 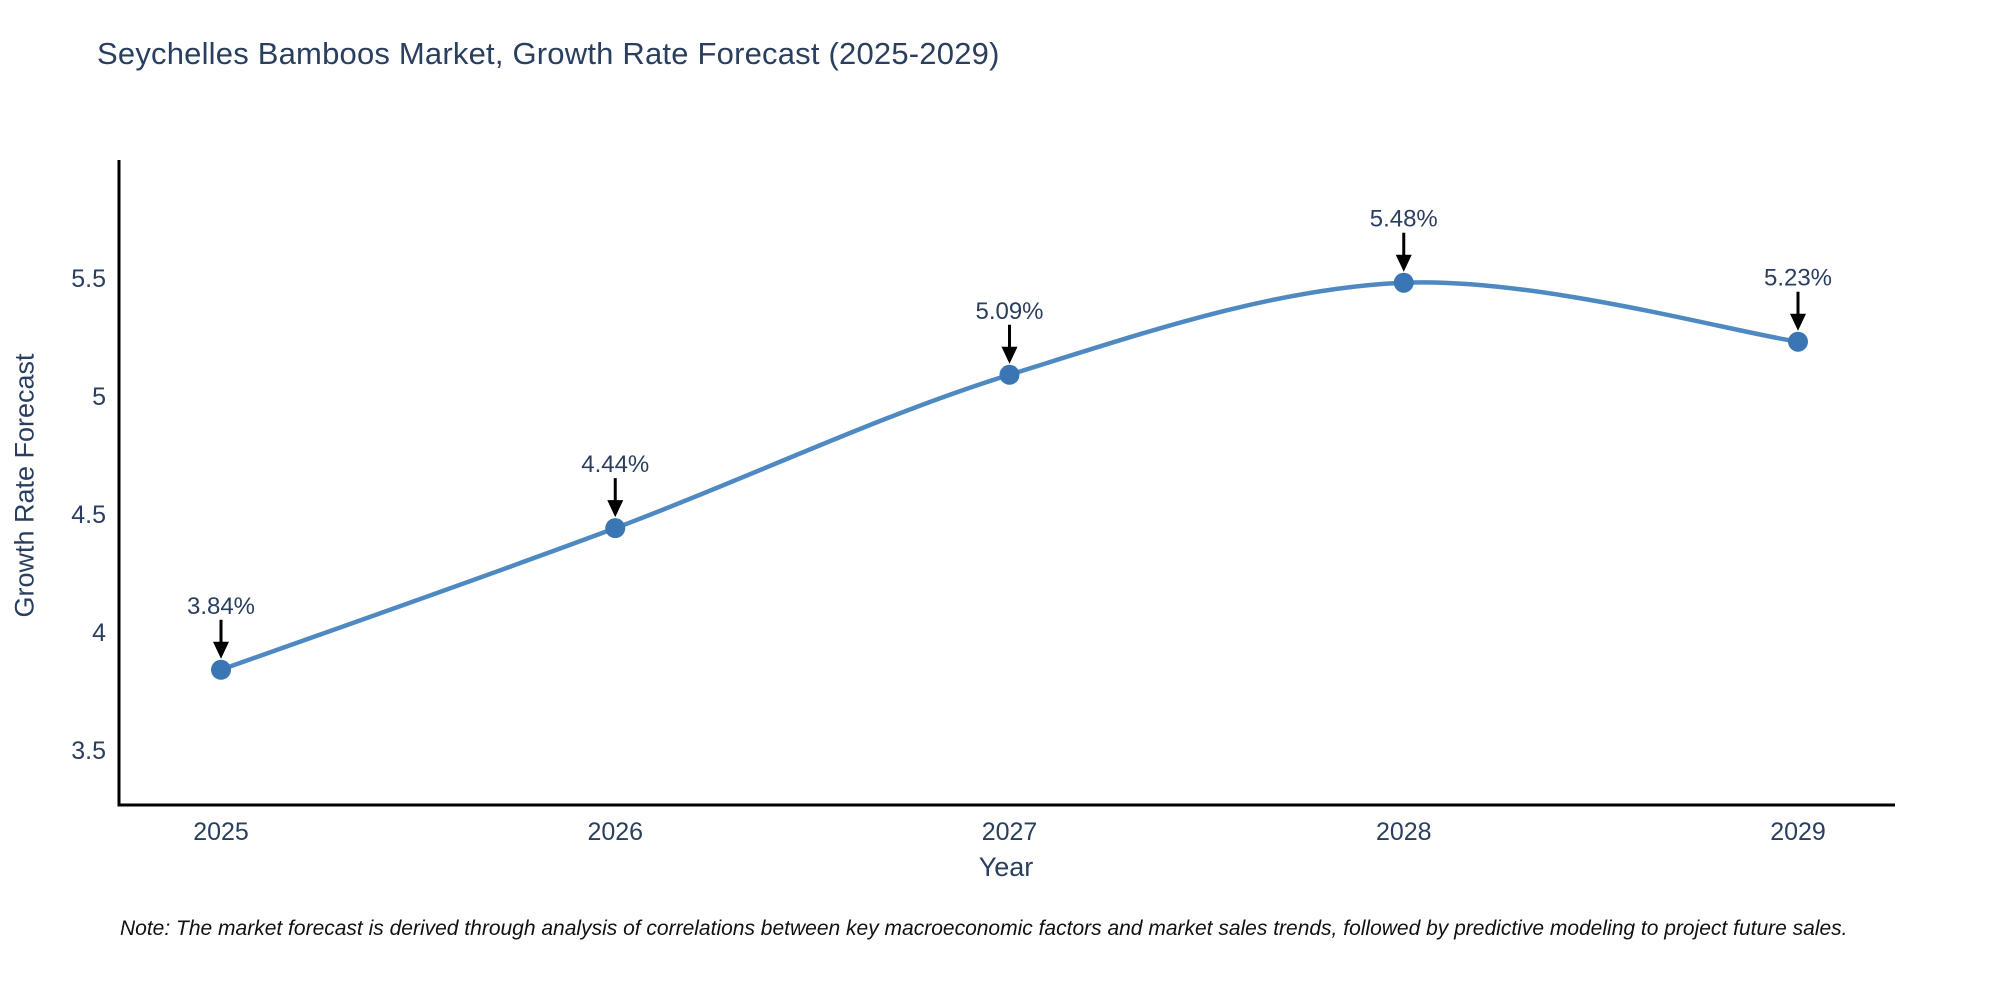 What do you see at coordinates (1009, 311) in the screenshot?
I see `data-point-label: 5.09%` at bounding box center [1009, 311].